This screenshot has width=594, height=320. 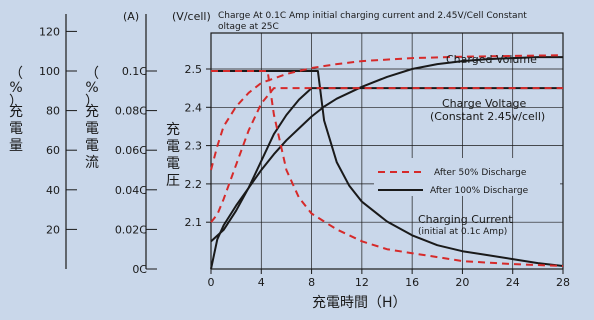 What do you see at coordinates (16, 74) in the screenshot?
I see `percent-axis-label: （` at bounding box center [16, 74].